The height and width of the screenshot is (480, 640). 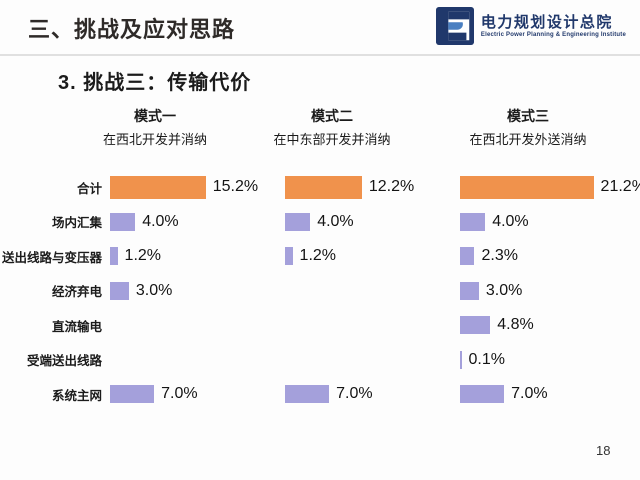 I want to click on chart-row: 15.2%, so click(x=199, y=187).